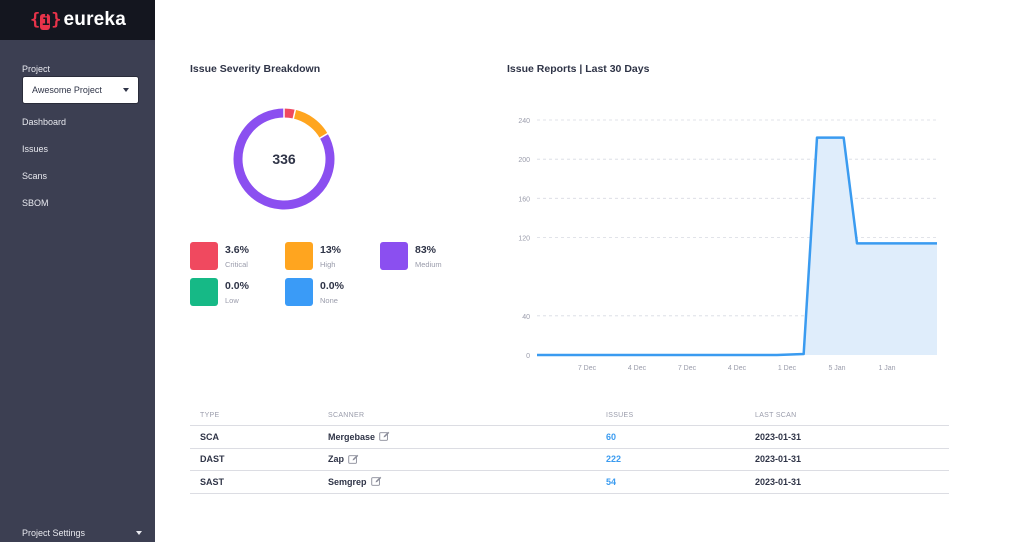 The image size is (1024, 542). I want to click on project-select-value: Awesome Project, so click(67, 90).